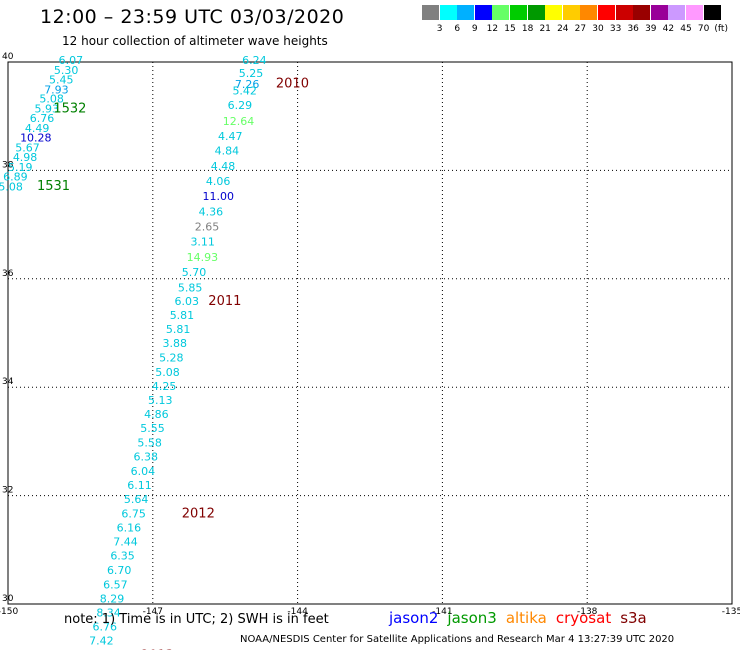 The width and height of the screenshot is (740, 650). I want to click on longitude-tick-label: -150, so click(9, 612).